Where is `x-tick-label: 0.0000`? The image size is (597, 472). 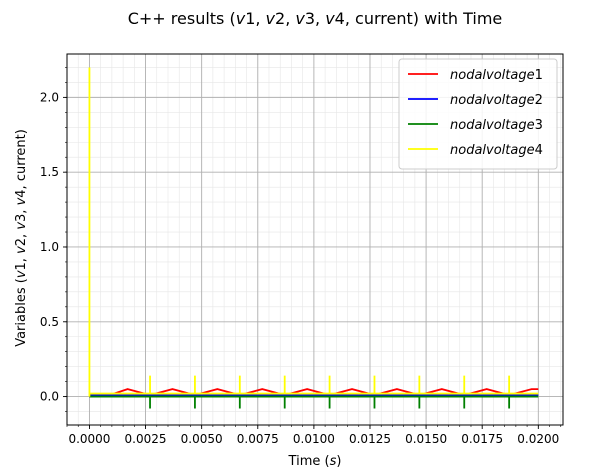 x-tick-label: 0.0000 is located at coordinates (89, 439).